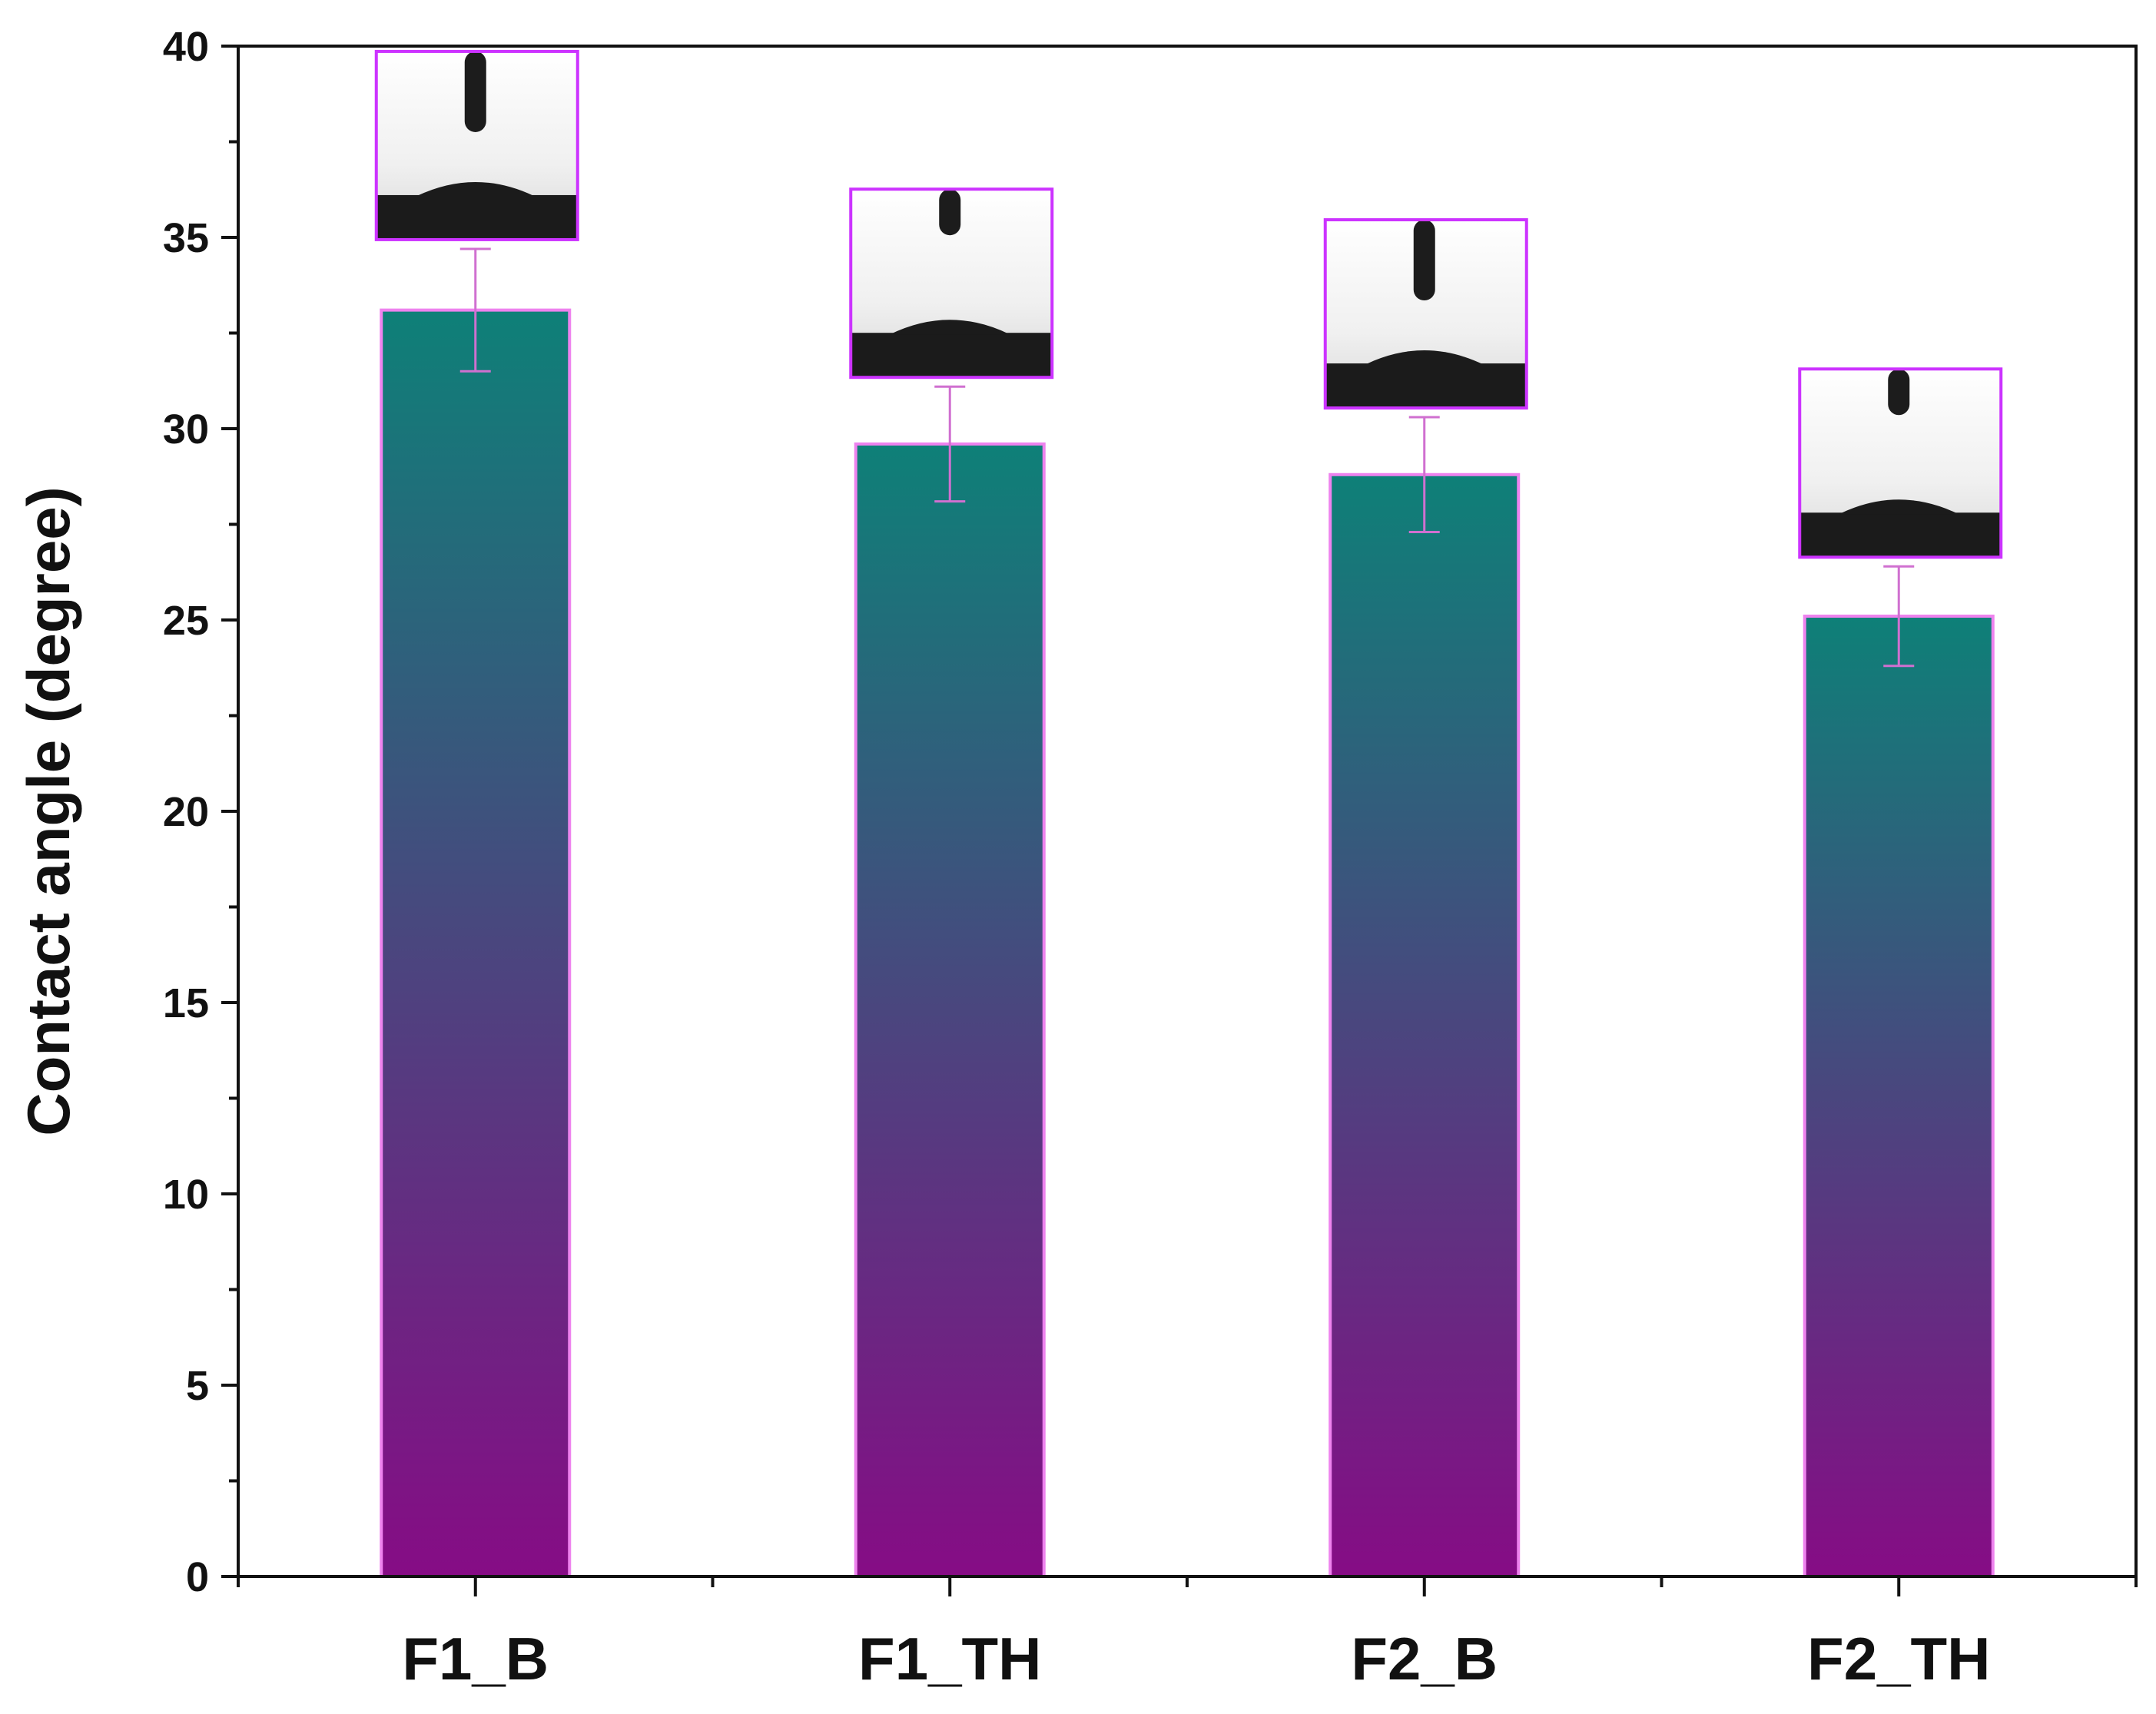 This screenshot has width=2156, height=1714. I want to click on y-tick-label: 5, so click(197, 1386).